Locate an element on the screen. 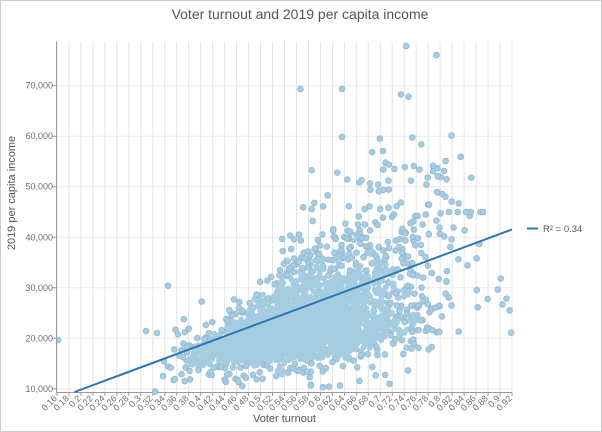 This screenshot has height=432, width=602. svg-text: 50,000 is located at coordinates (39, 187).